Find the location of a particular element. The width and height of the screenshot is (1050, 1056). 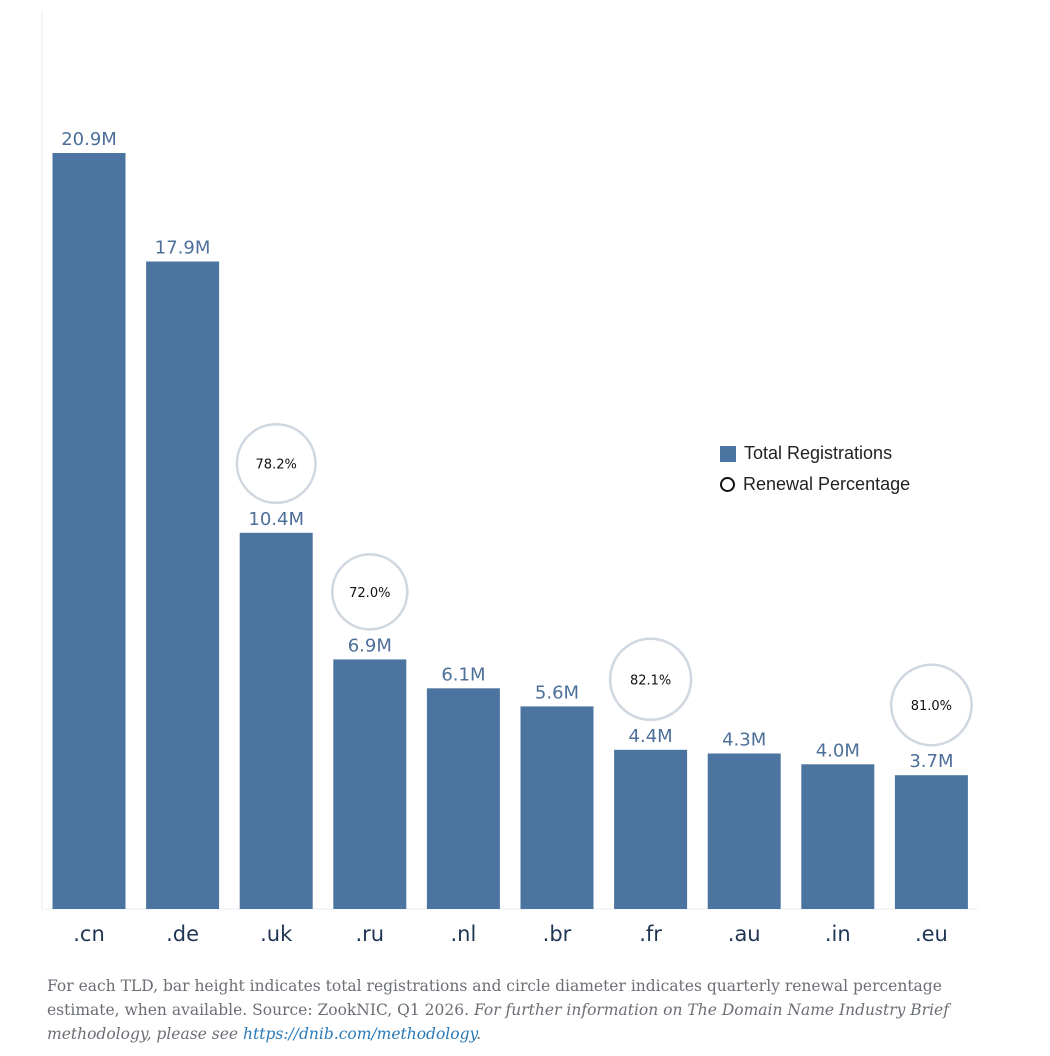

renewal-value-label: 78.2% is located at coordinates (276, 465).